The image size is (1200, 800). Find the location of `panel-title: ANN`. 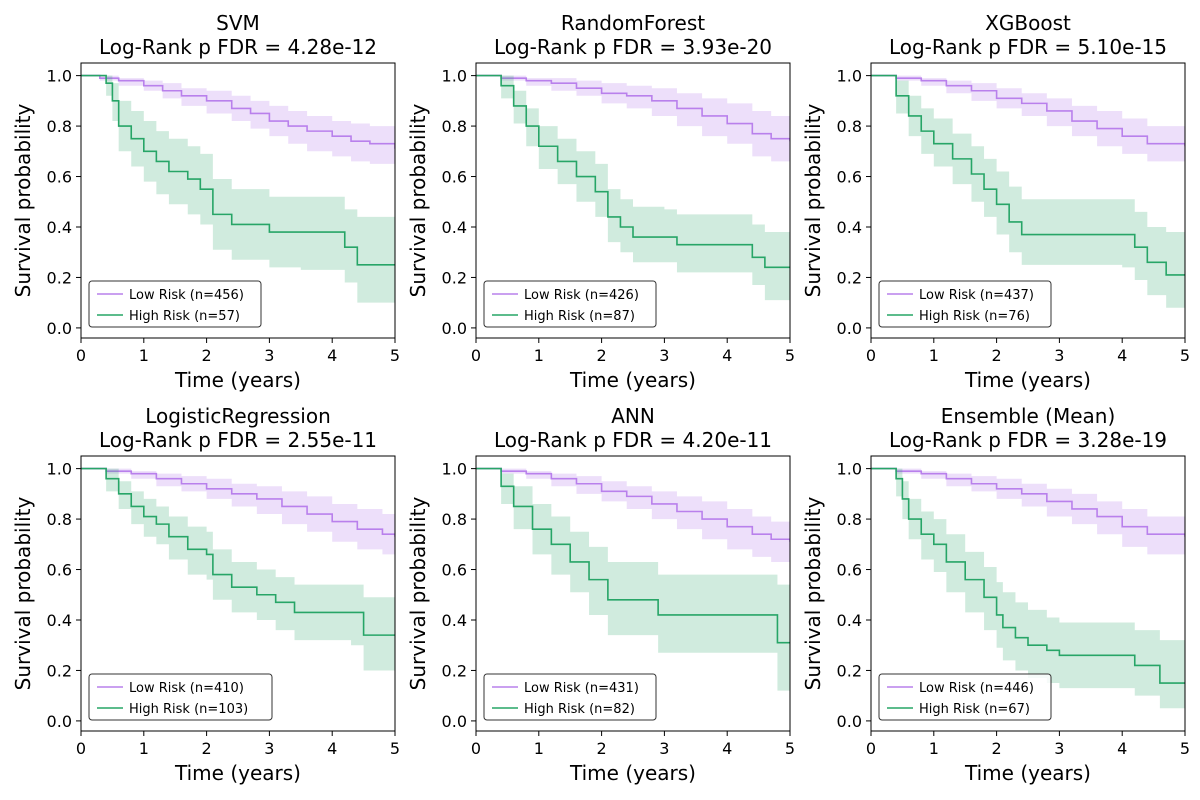

panel-title: ANN is located at coordinates (633, 416).